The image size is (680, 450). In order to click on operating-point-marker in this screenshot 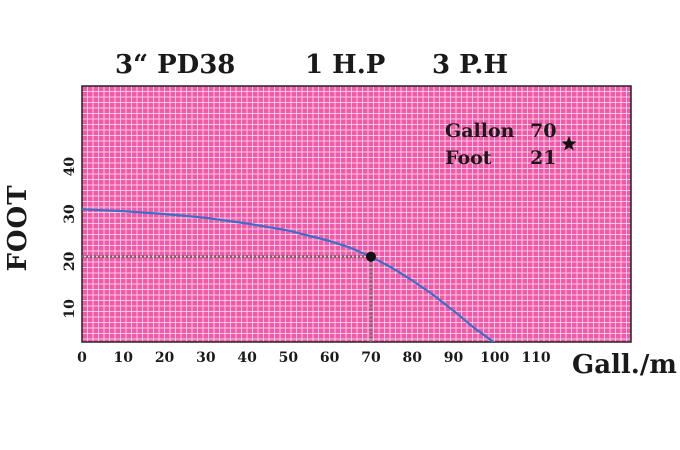, I will do `click(370, 256)`.